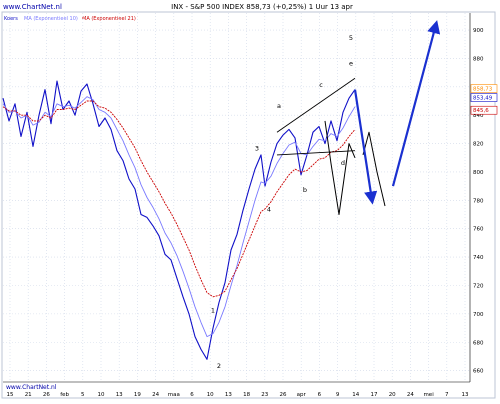 This screenshot has width=500, height=404. What do you see at coordinates (316, 153) in the screenshot?
I see `channel-lower-line` at bounding box center [316, 153].